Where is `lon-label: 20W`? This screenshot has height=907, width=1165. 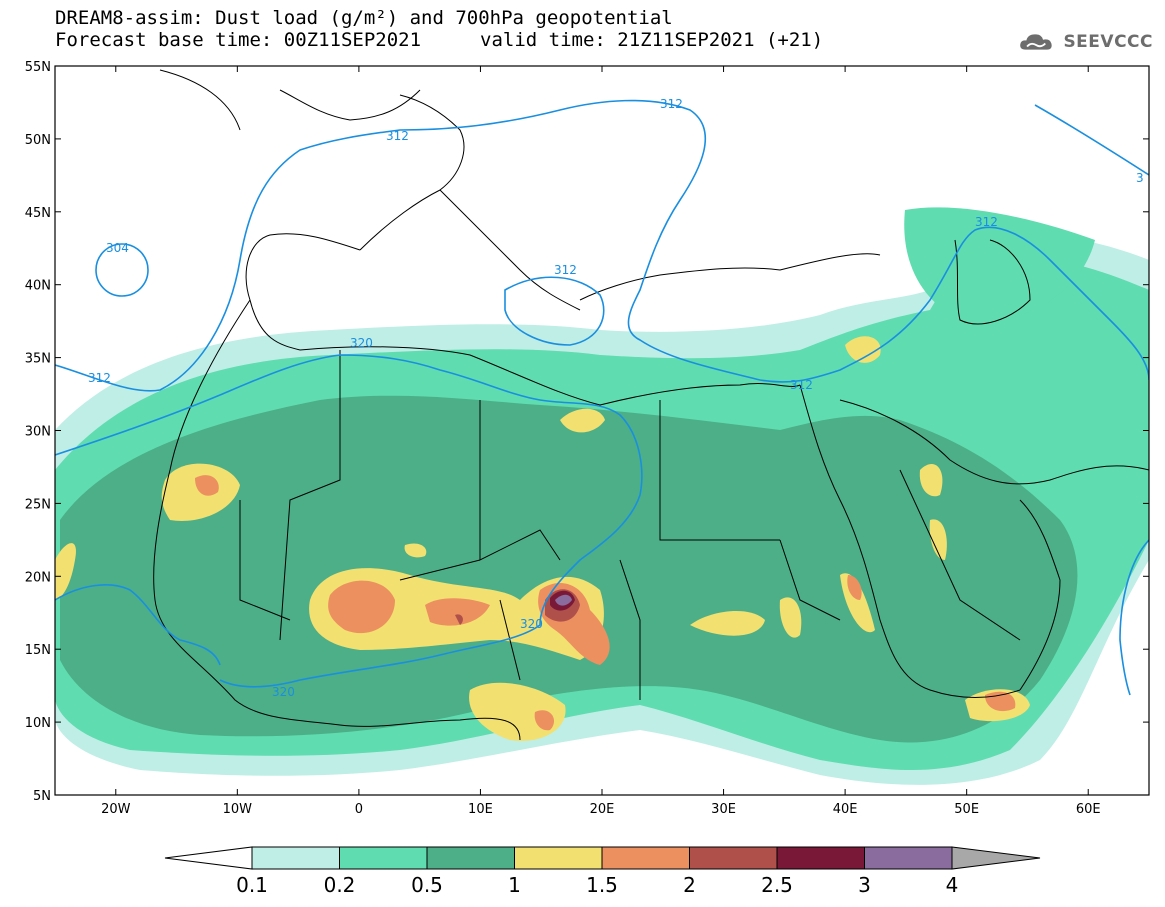 lon-label: 20W is located at coordinates (116, 809).